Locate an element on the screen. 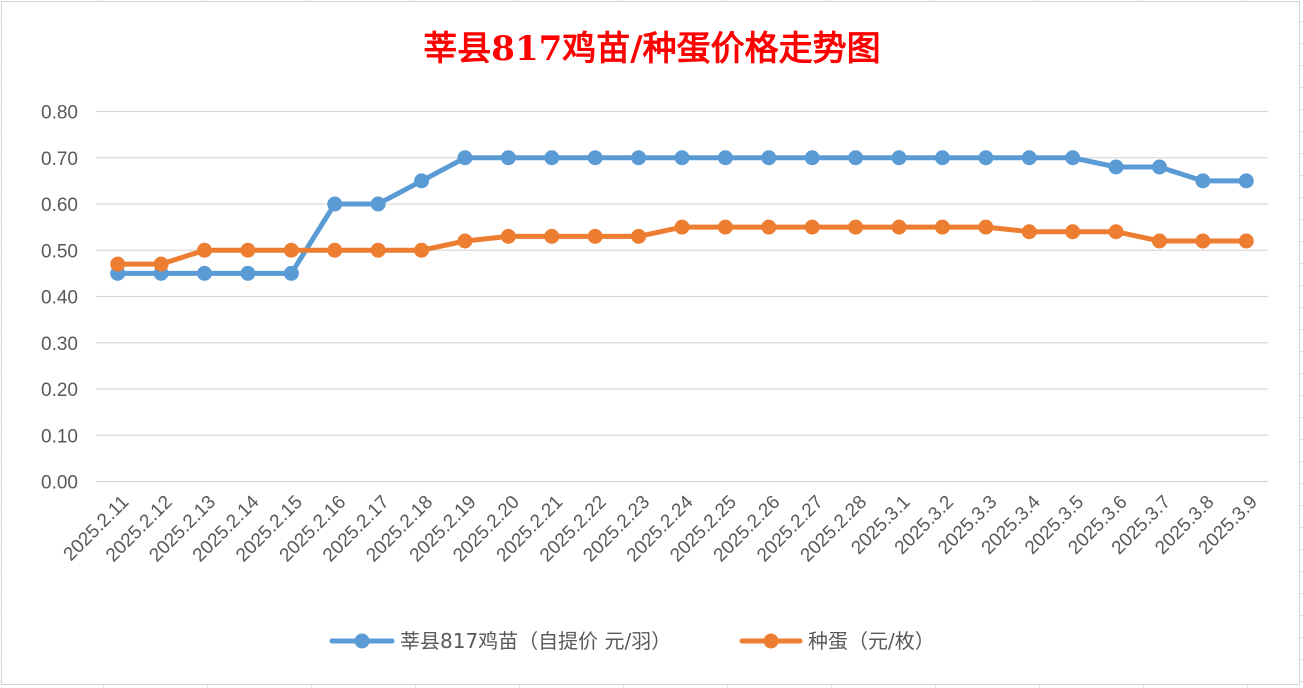 The width and height of the screenshot is (1303, 688). legend: 莘县817鸡苗（自提价 元/羽） 种蛋（元/枚） is located at coordinates (632, 641).